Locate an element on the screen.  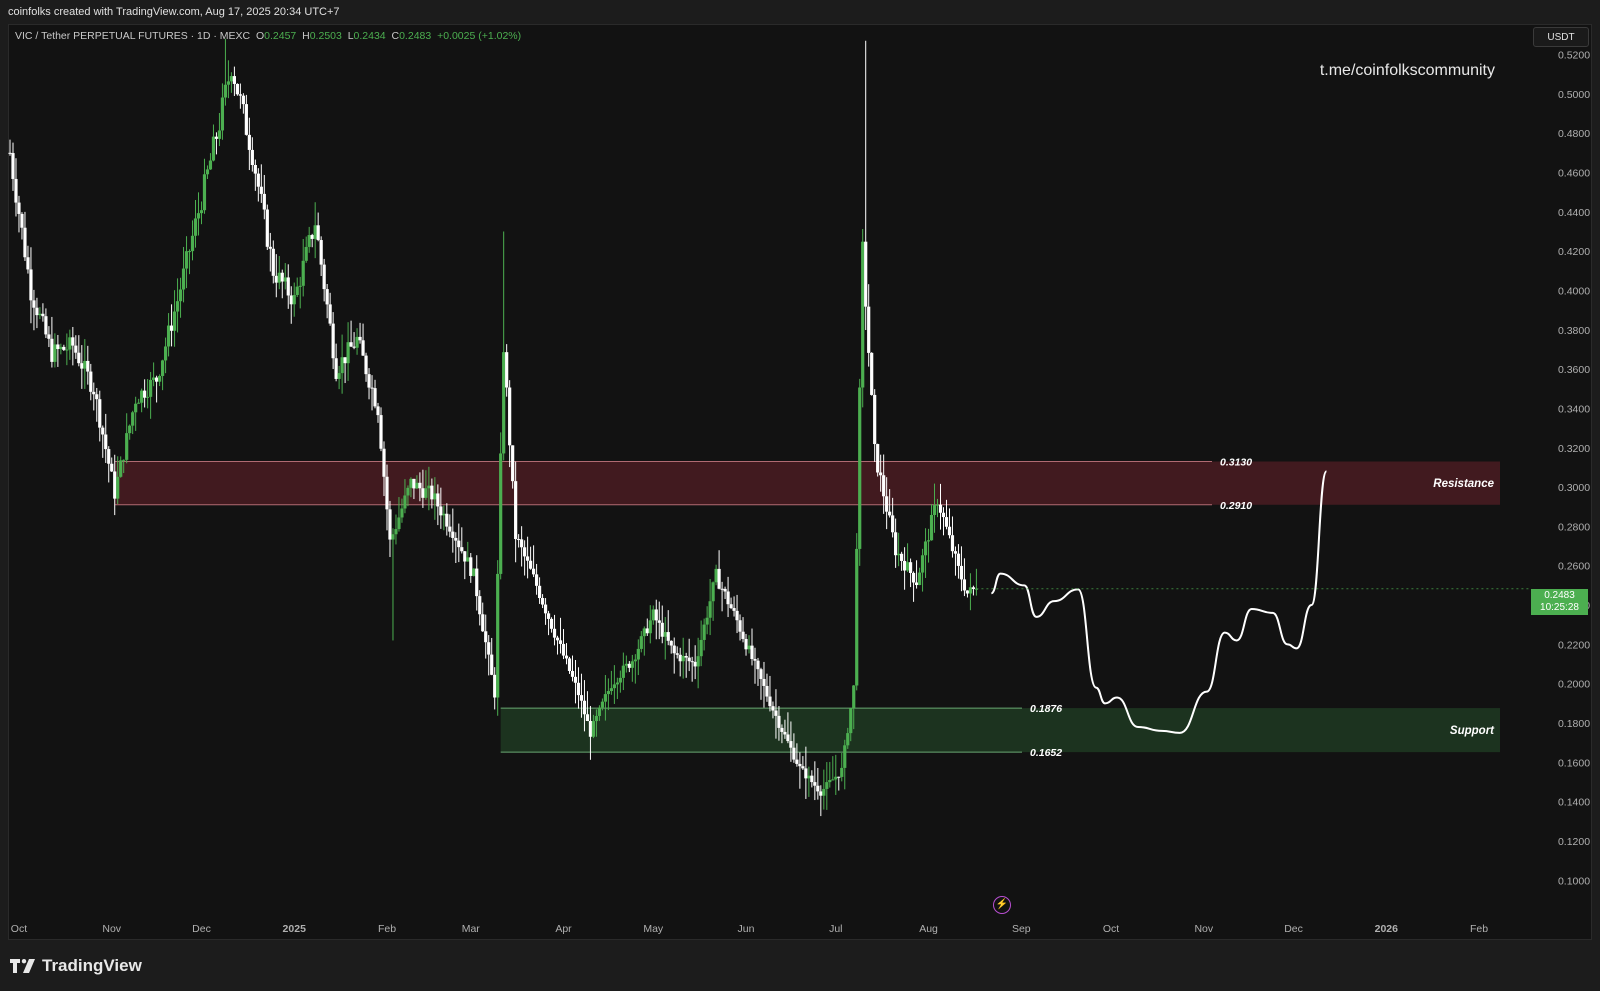
currency-button: USDT is located at coordinates (1561, 37).